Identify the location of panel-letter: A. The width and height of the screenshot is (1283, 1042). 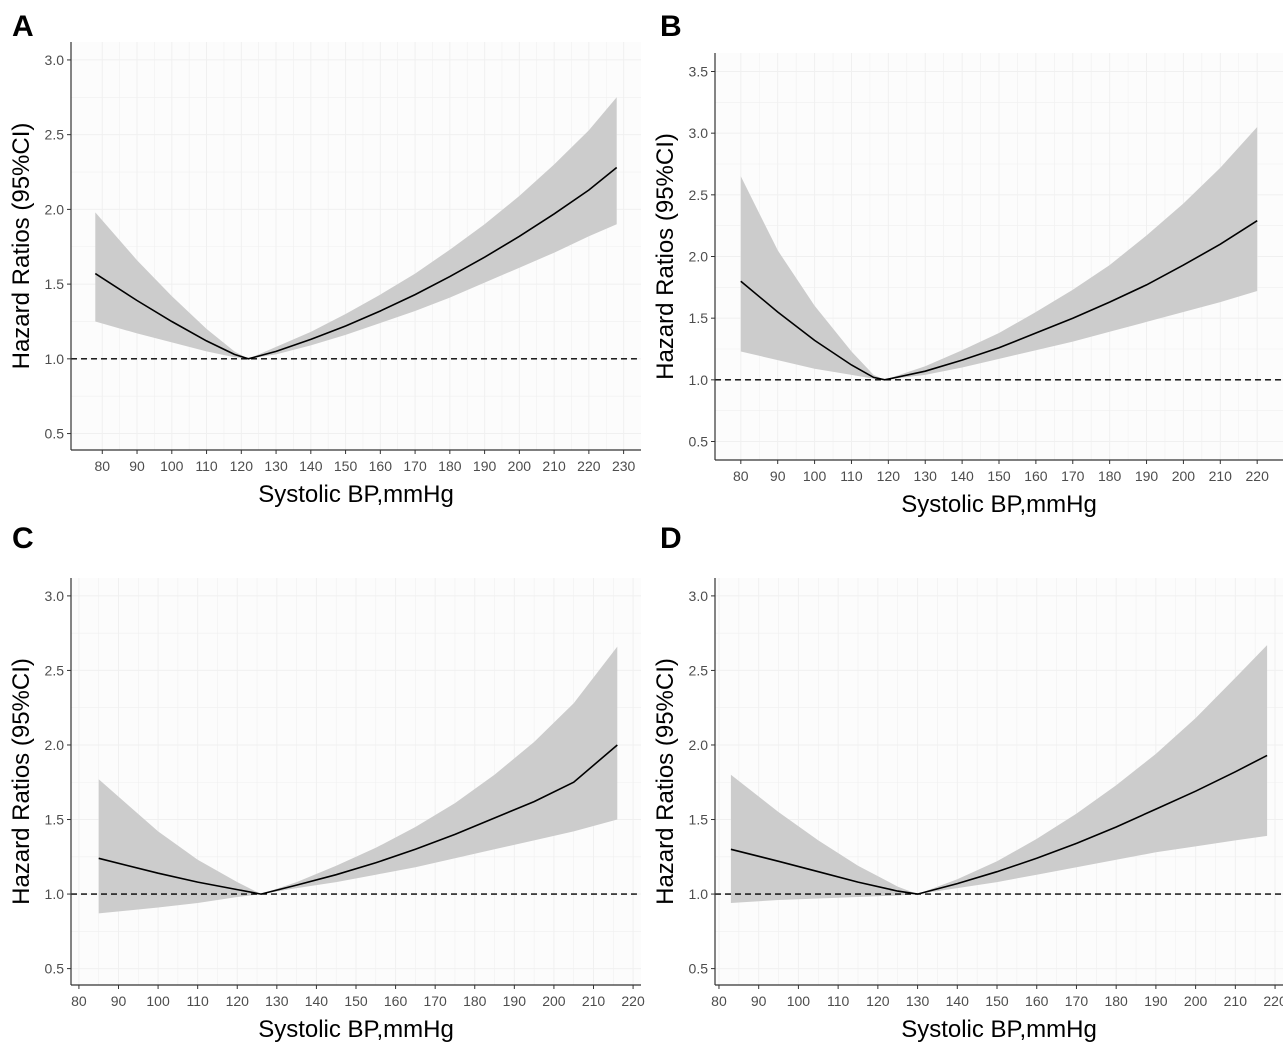
(23, 26).